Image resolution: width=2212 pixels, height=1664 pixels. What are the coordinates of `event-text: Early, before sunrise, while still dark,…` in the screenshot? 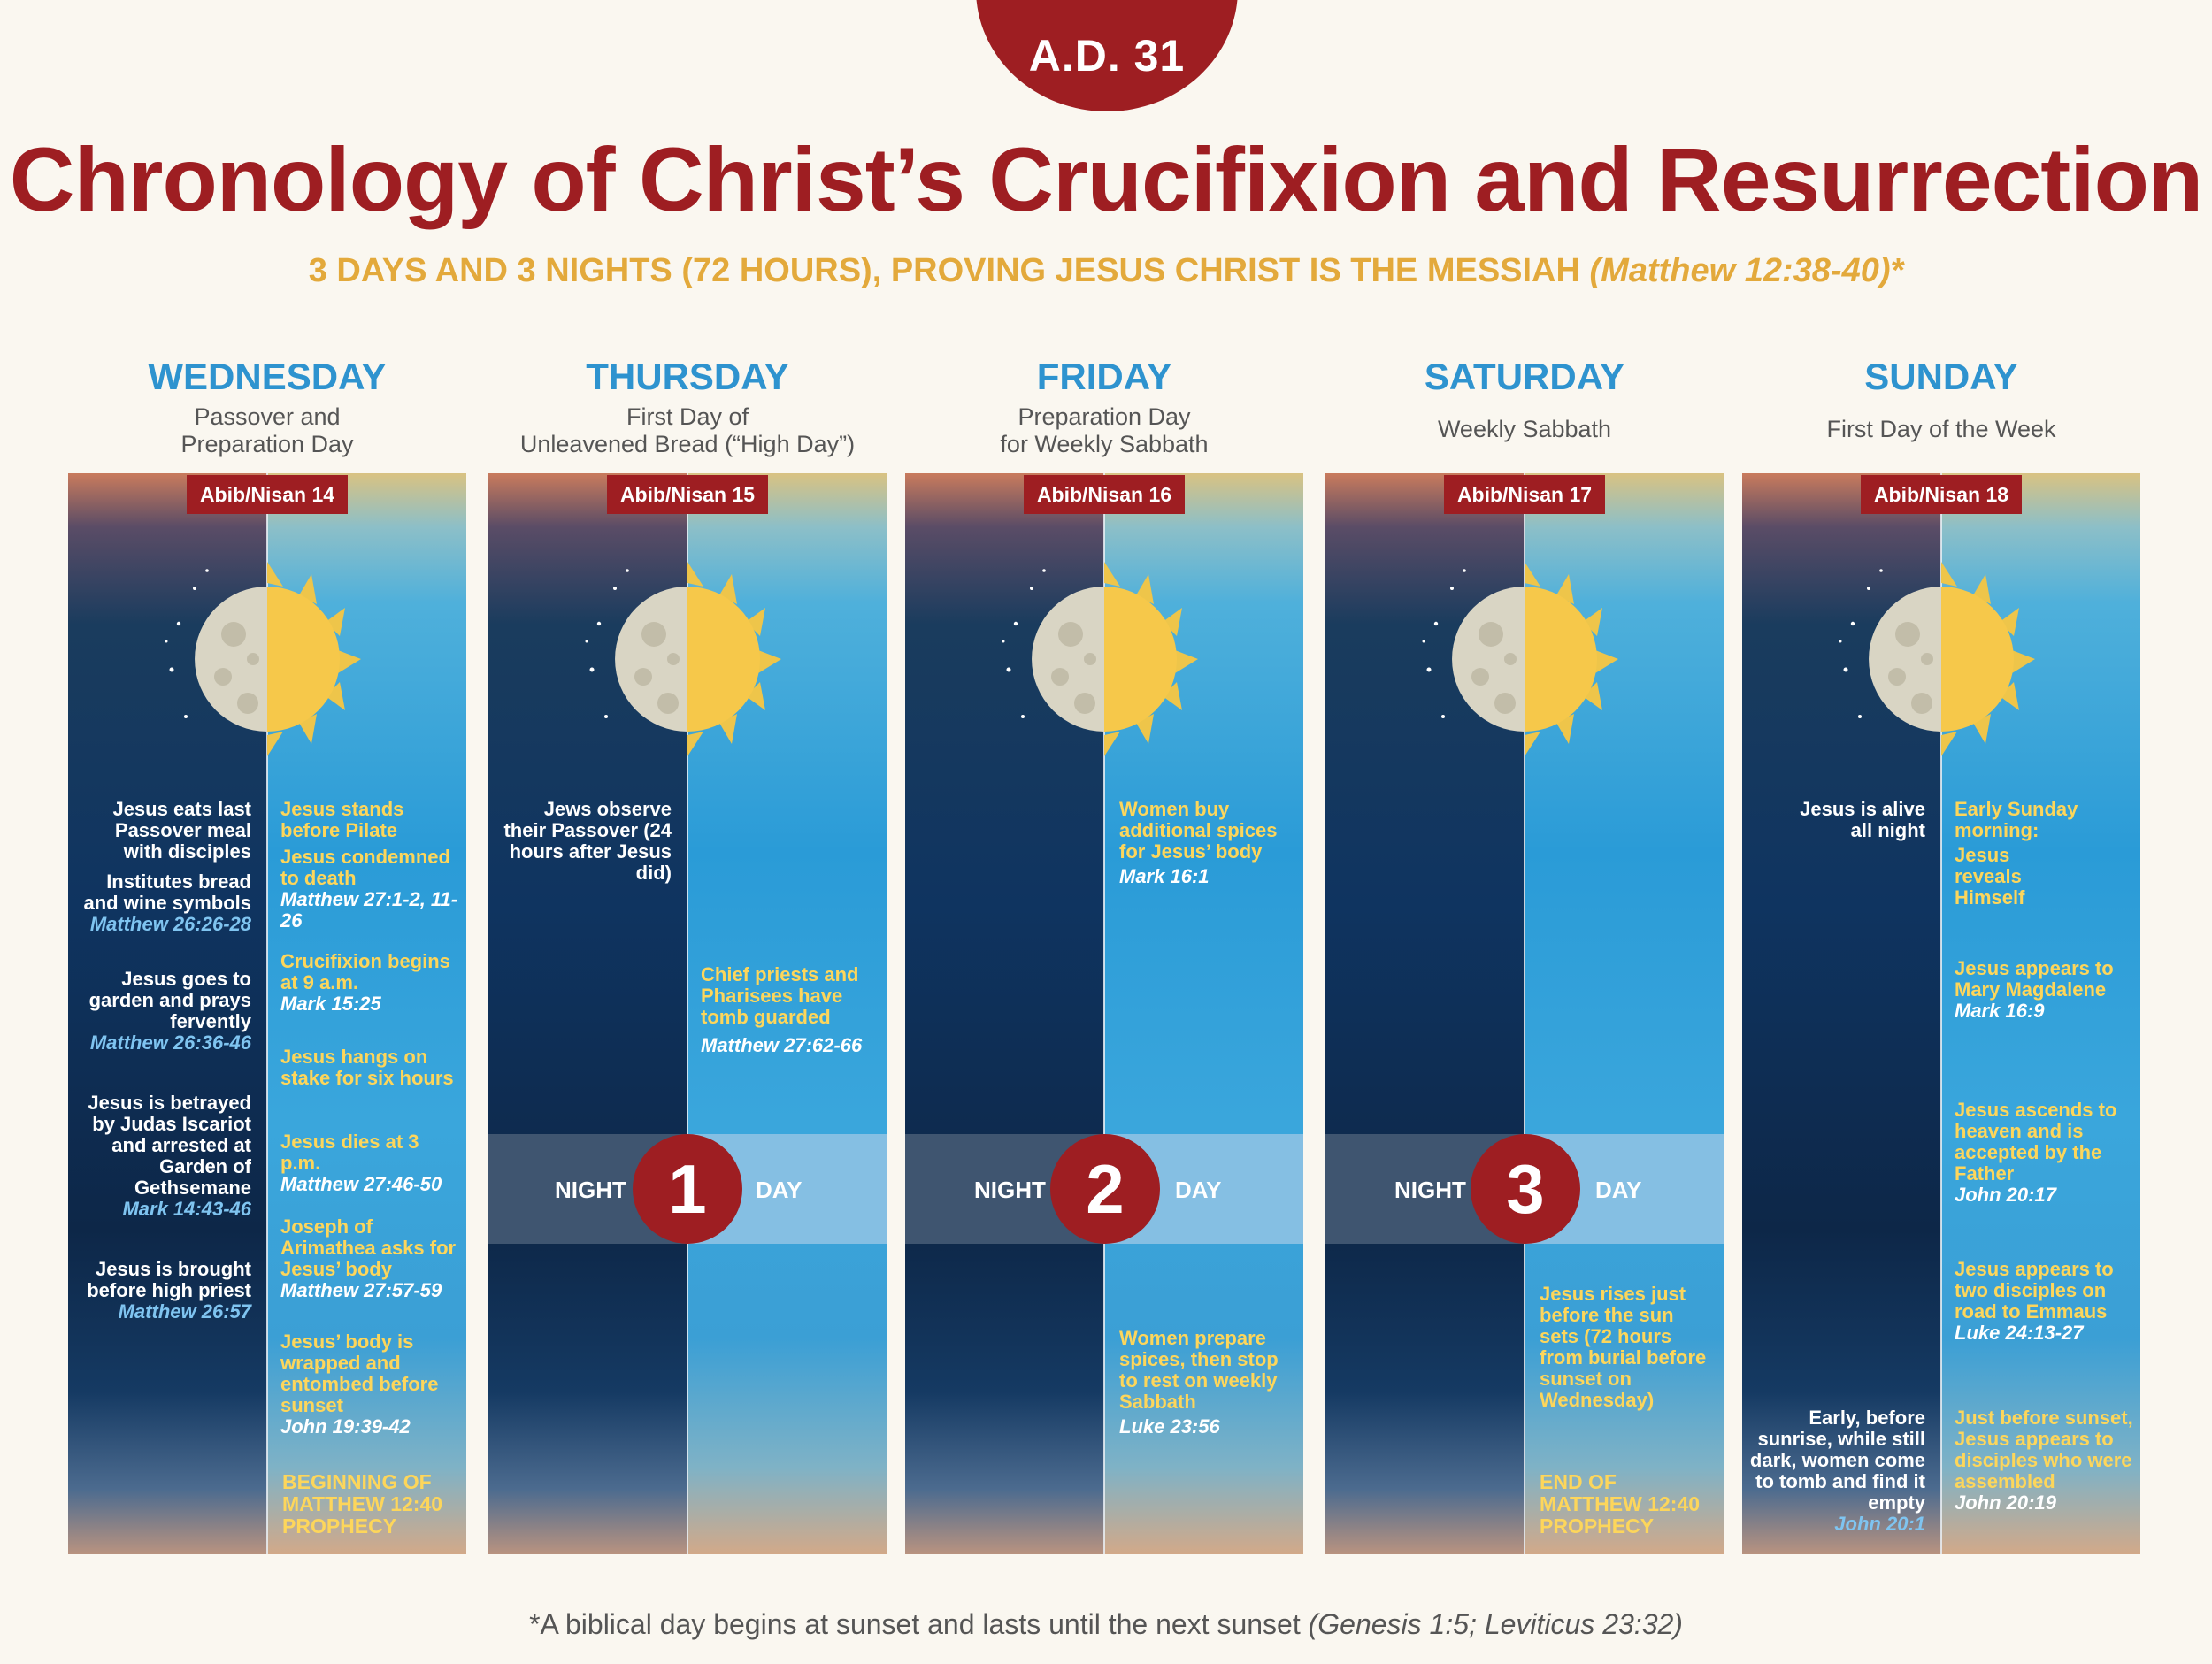 It's located at (1837, 1471).